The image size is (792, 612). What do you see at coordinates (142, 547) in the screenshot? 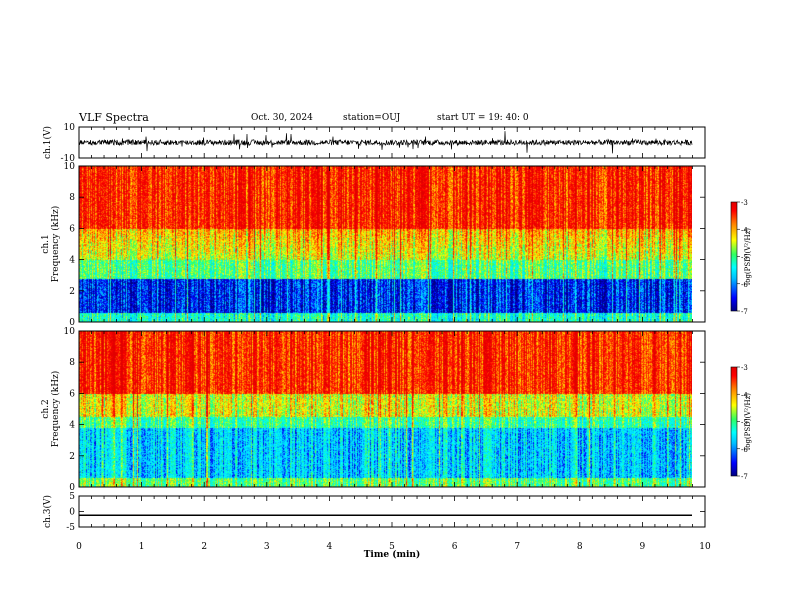
I see `x-tick-label: 1` at bounding box center [142, 547].